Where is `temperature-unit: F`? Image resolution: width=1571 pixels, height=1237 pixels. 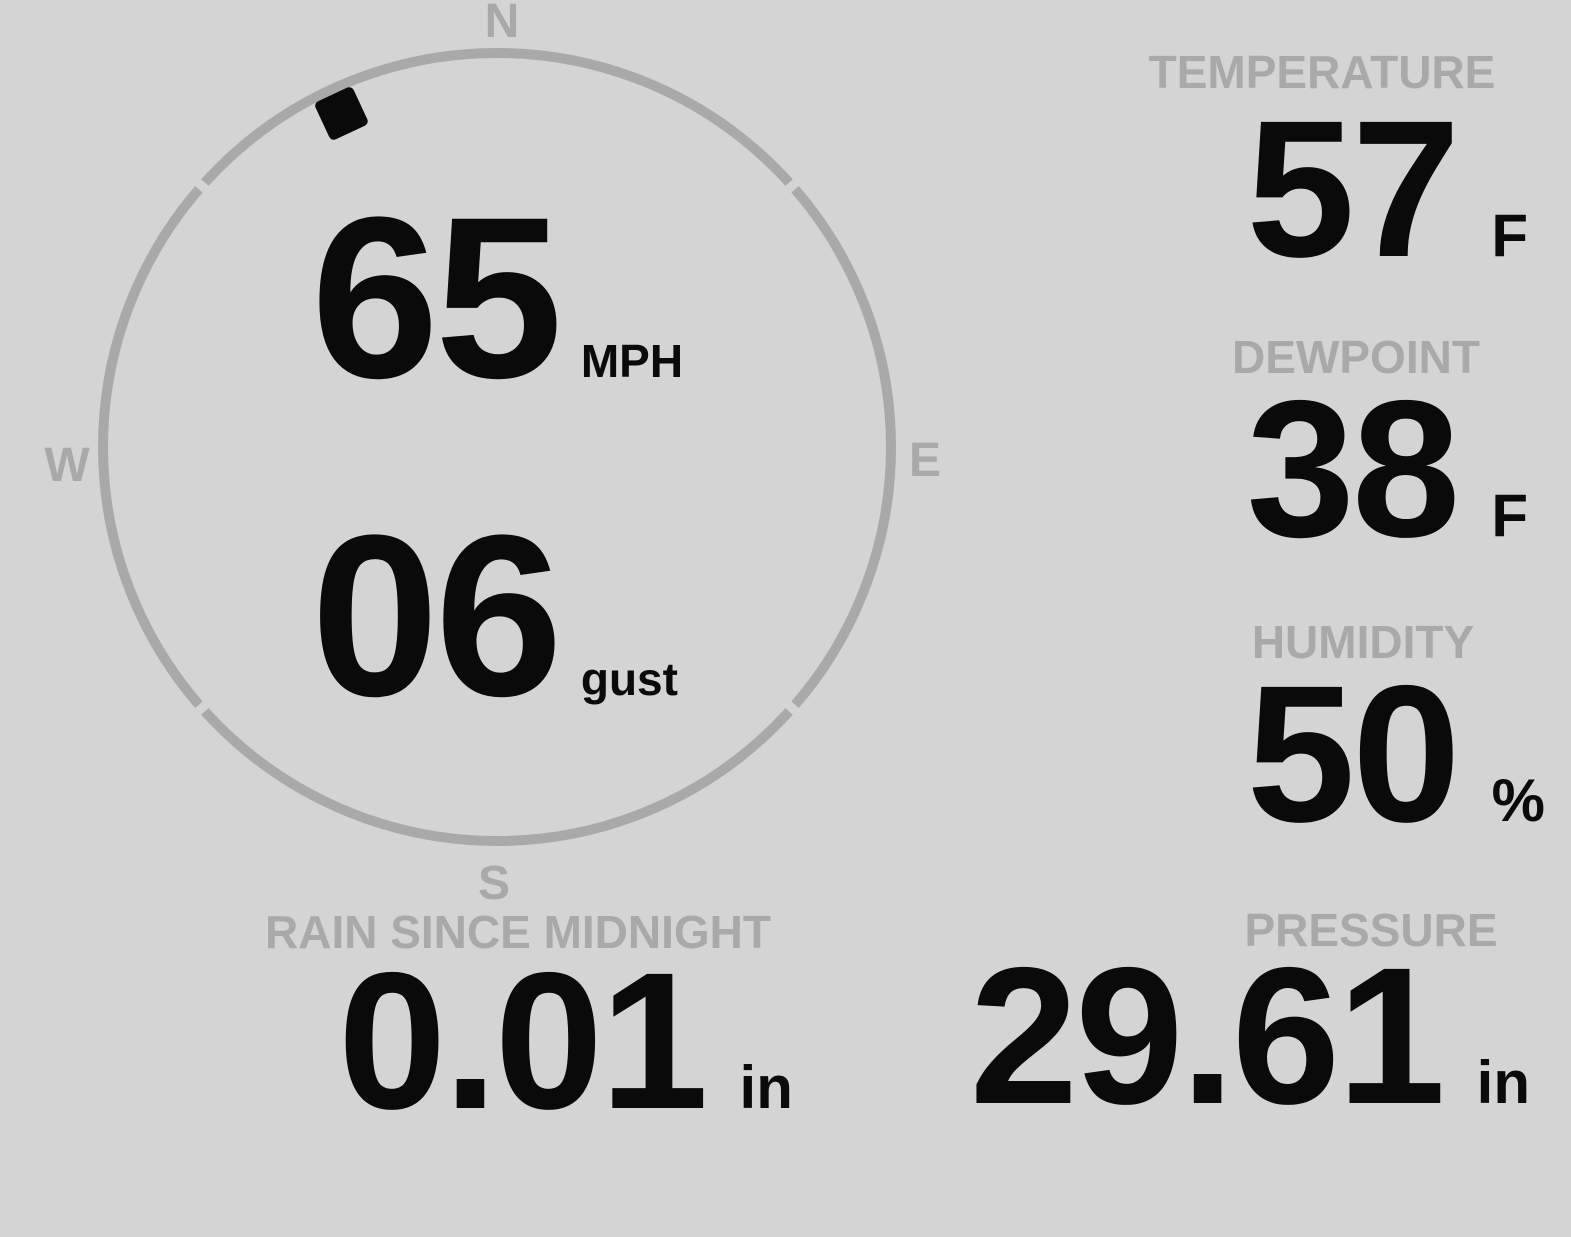 temperature-unit: F is located at coordinates (1509, 235).